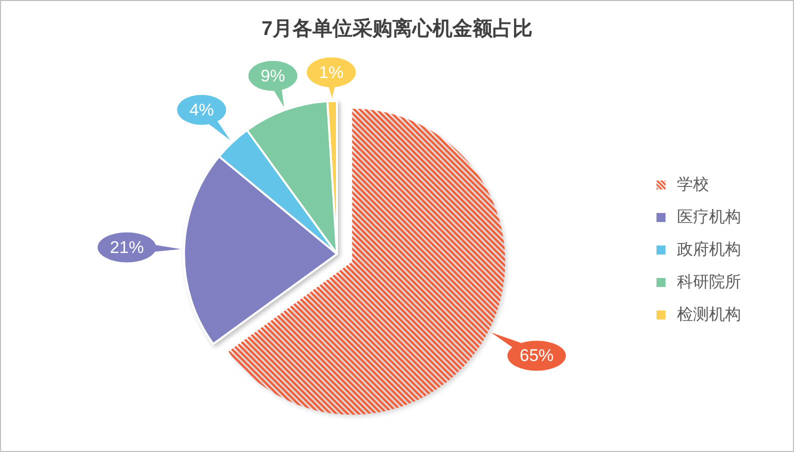 Image resolution: width=794 pixels, height=452 pixels. What do you see at coordinates (201, 110) in the screenshot?
I see `data-label: 4%` at bounding box center [201, 110].